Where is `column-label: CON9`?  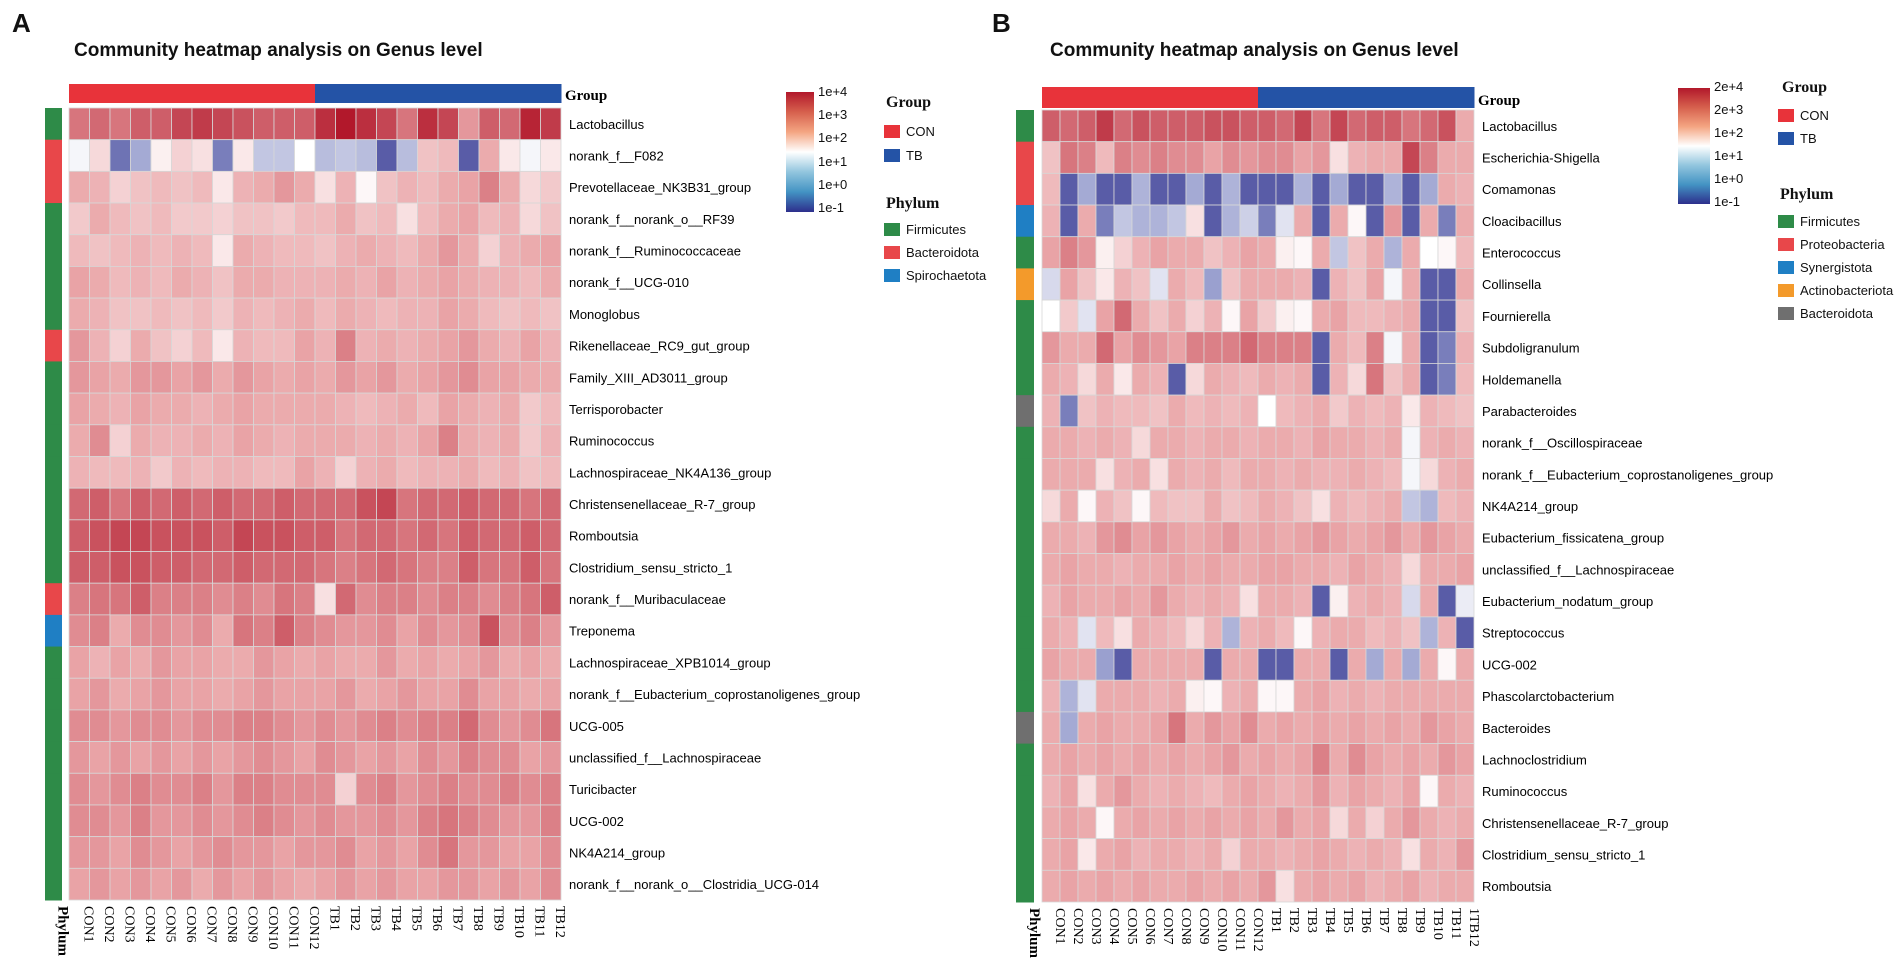
column-label: CON9 is located at coordinates (1203, 926).